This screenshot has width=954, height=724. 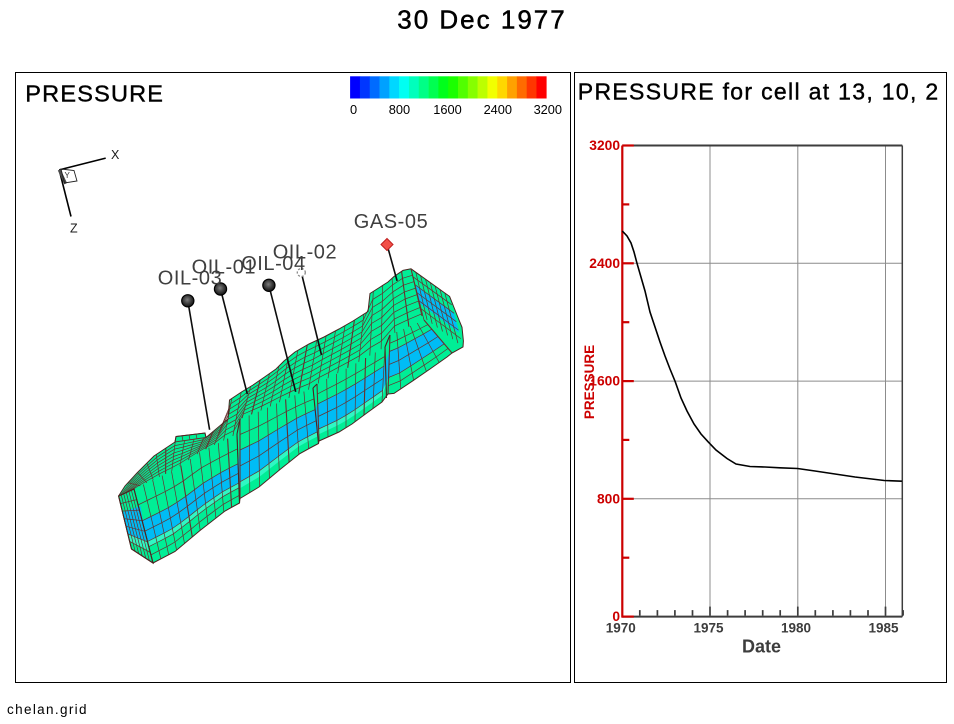 I want to click on svg-text: chelan.grid, so click(x=47, y=709).